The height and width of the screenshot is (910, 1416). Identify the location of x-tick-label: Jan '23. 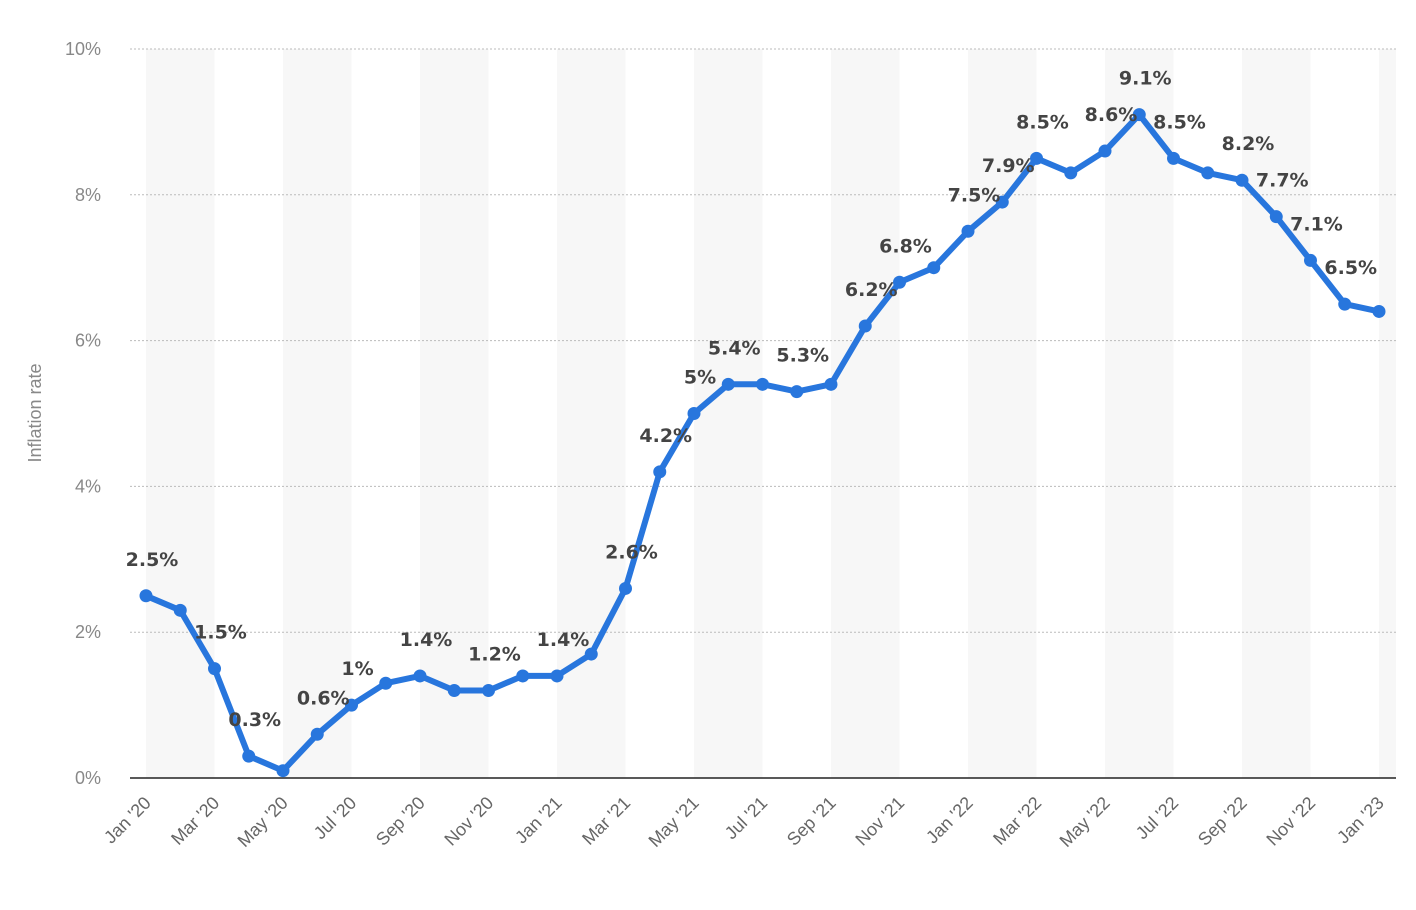
(1360, 820).